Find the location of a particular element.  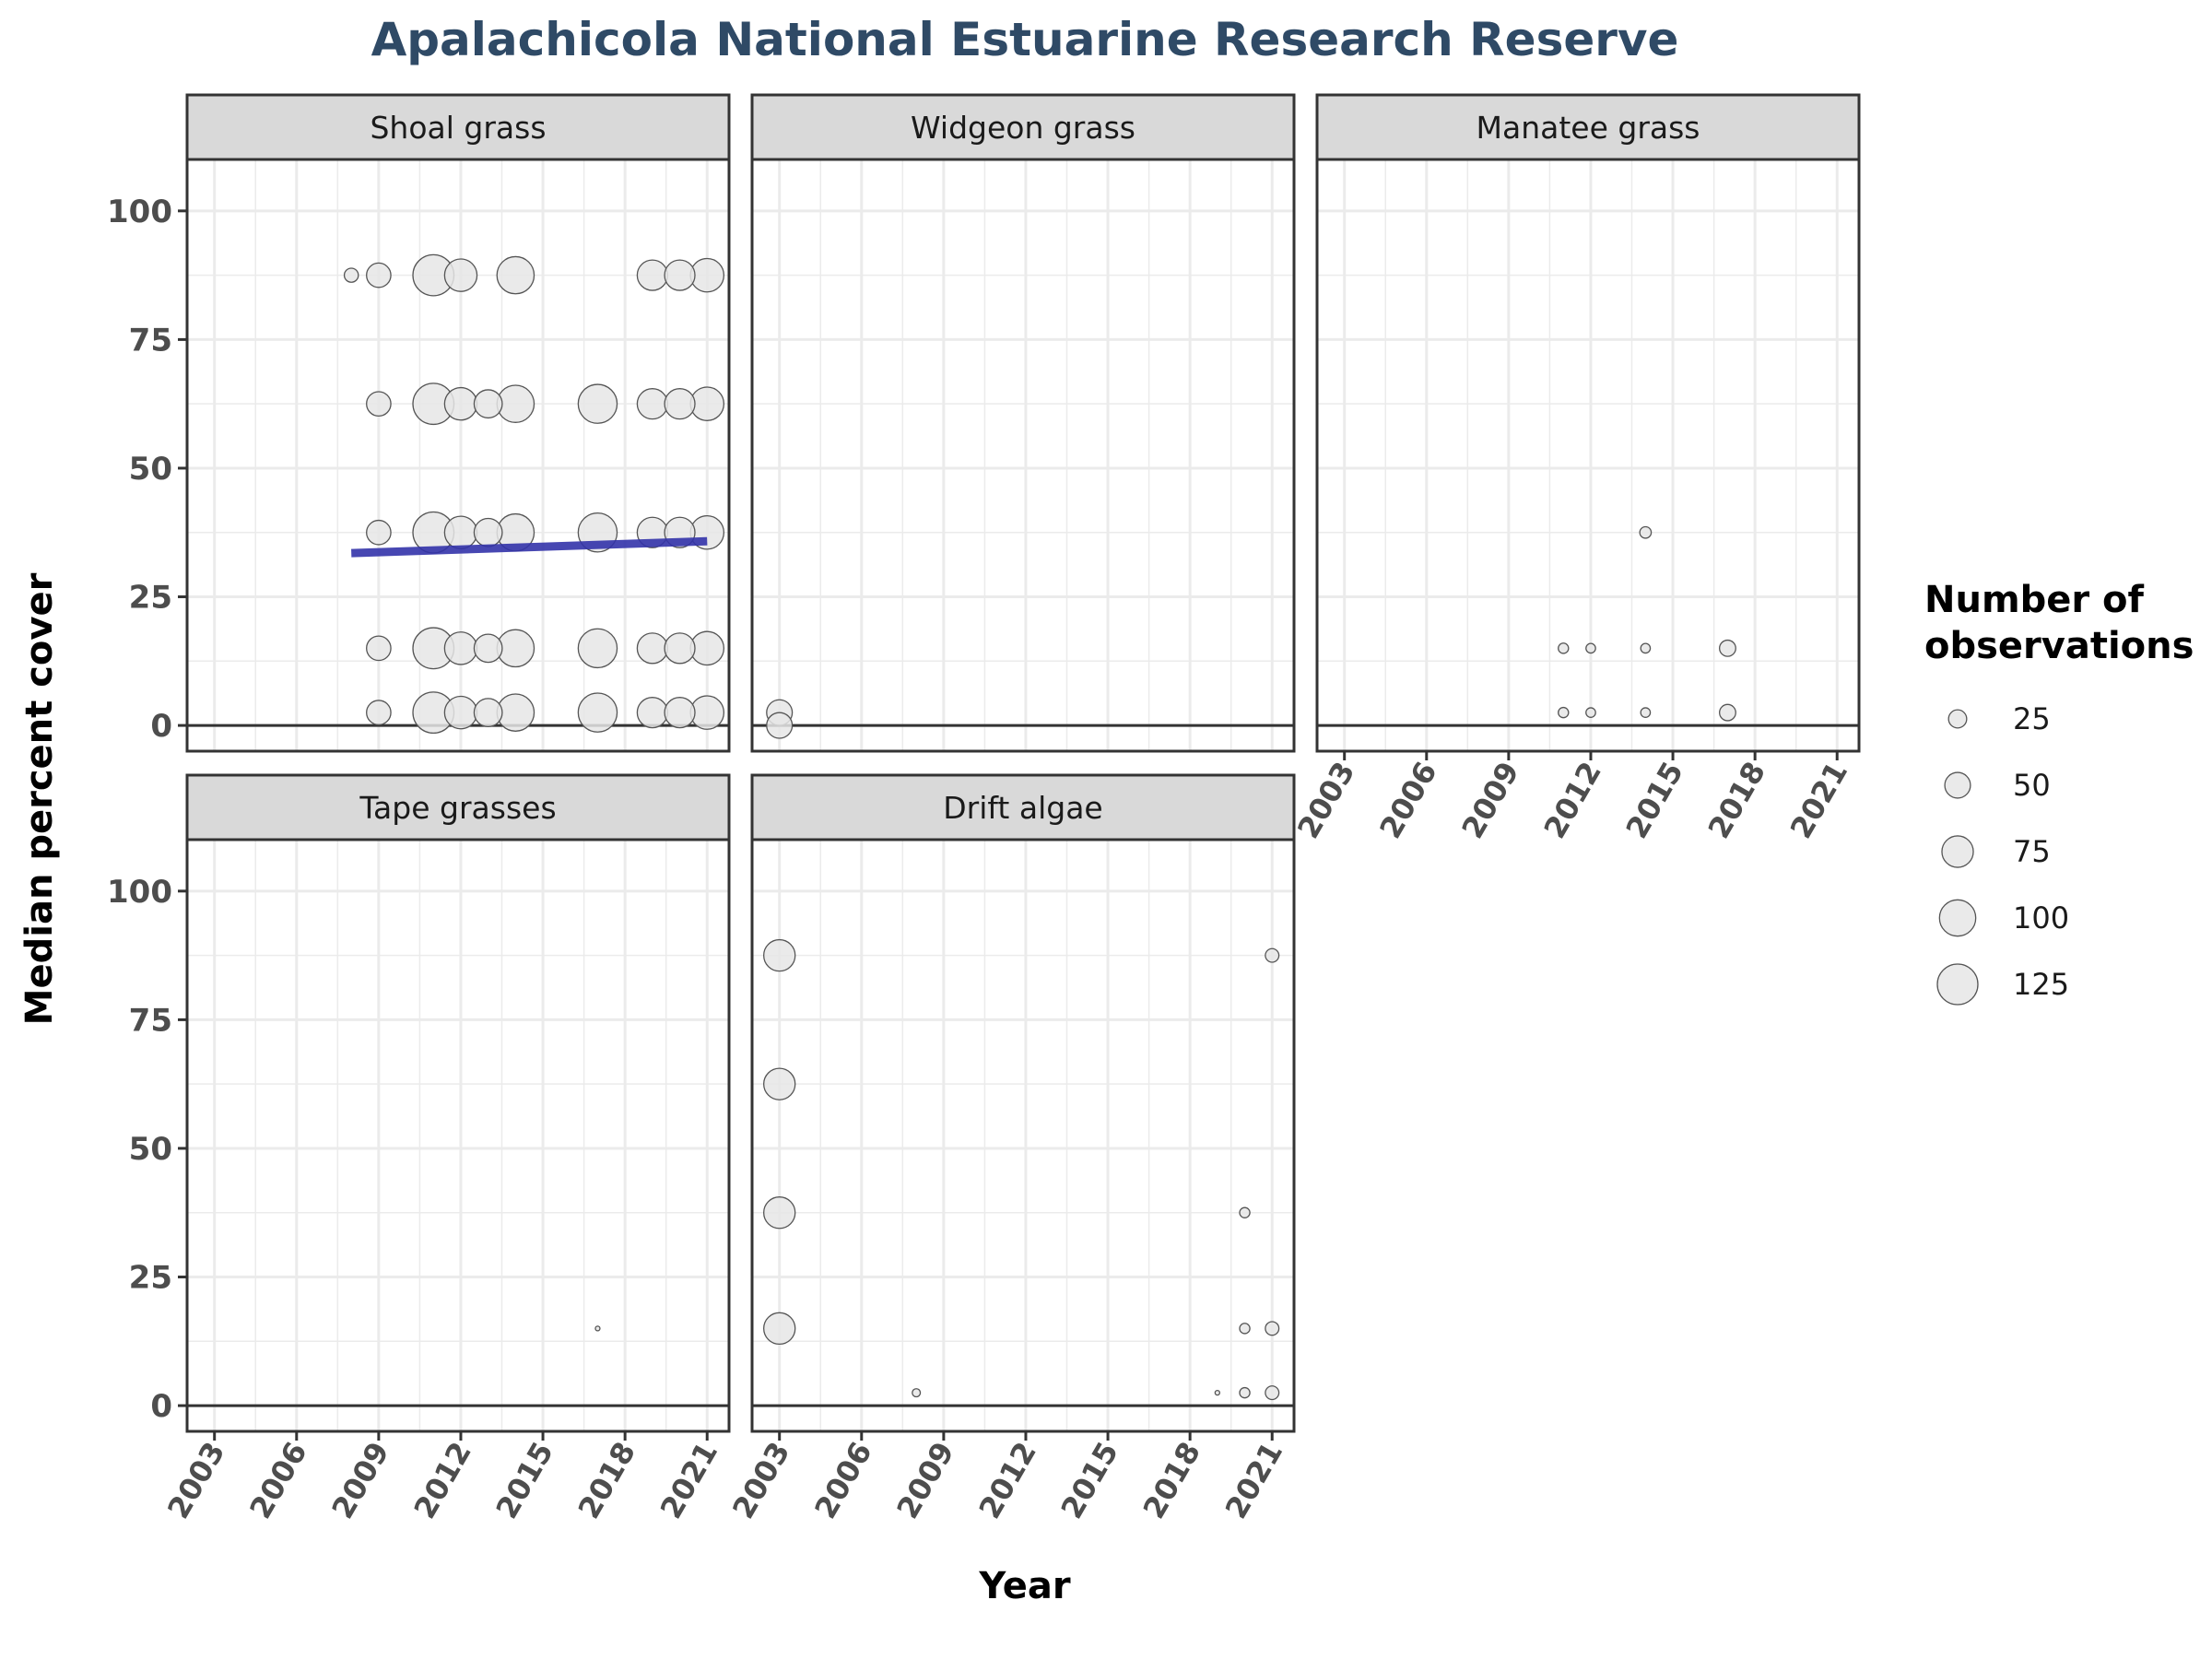

legend-title-line-1: Number of is located at coordinates (2034, 600).